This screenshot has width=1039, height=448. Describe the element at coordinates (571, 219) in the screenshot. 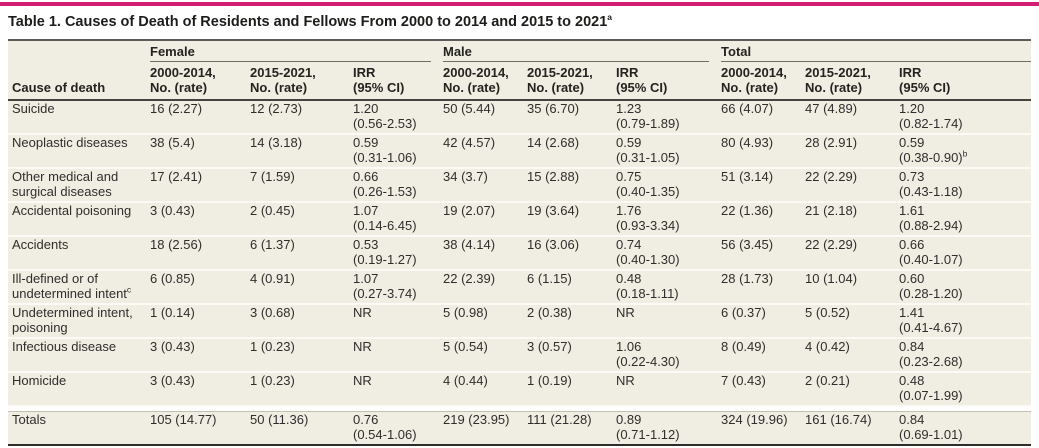

I see `data-cell: 19 (3.64)` at that location.